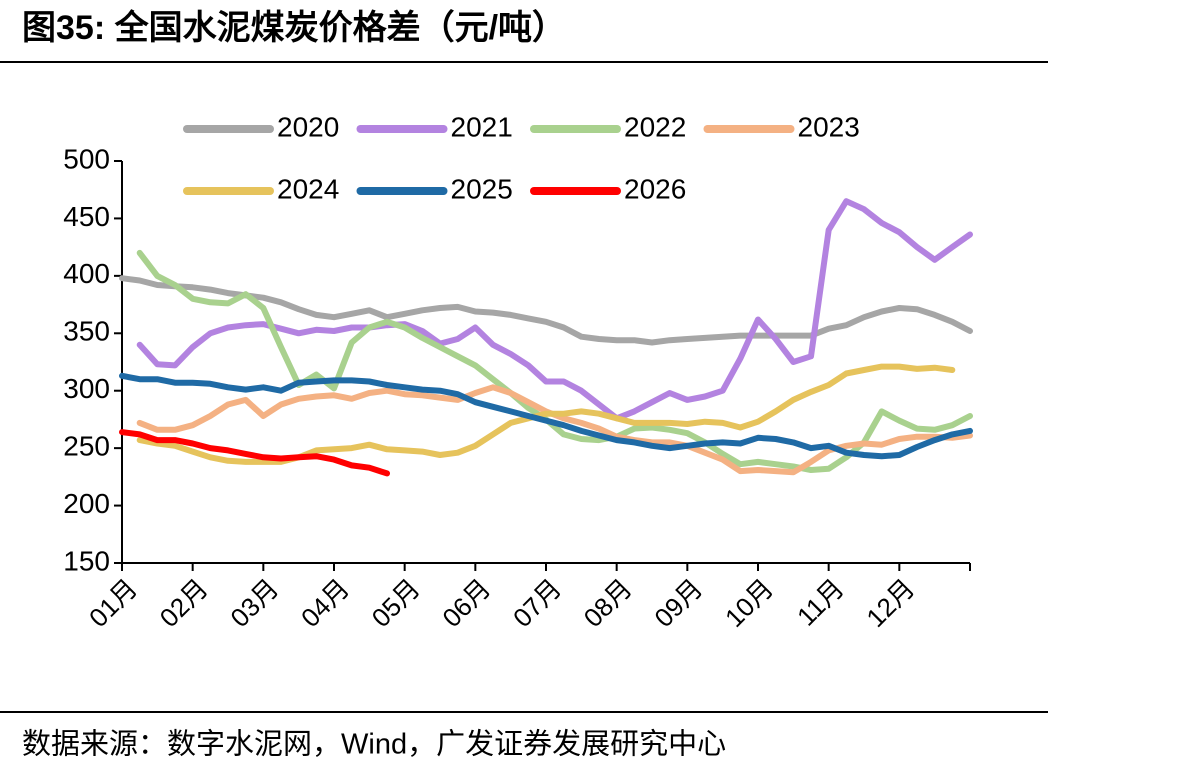 This screenshot has height=779, width=1190. Describe the element at coordinates (655, 188) in the screenshot. I see `legend-label: 2026` at that location.